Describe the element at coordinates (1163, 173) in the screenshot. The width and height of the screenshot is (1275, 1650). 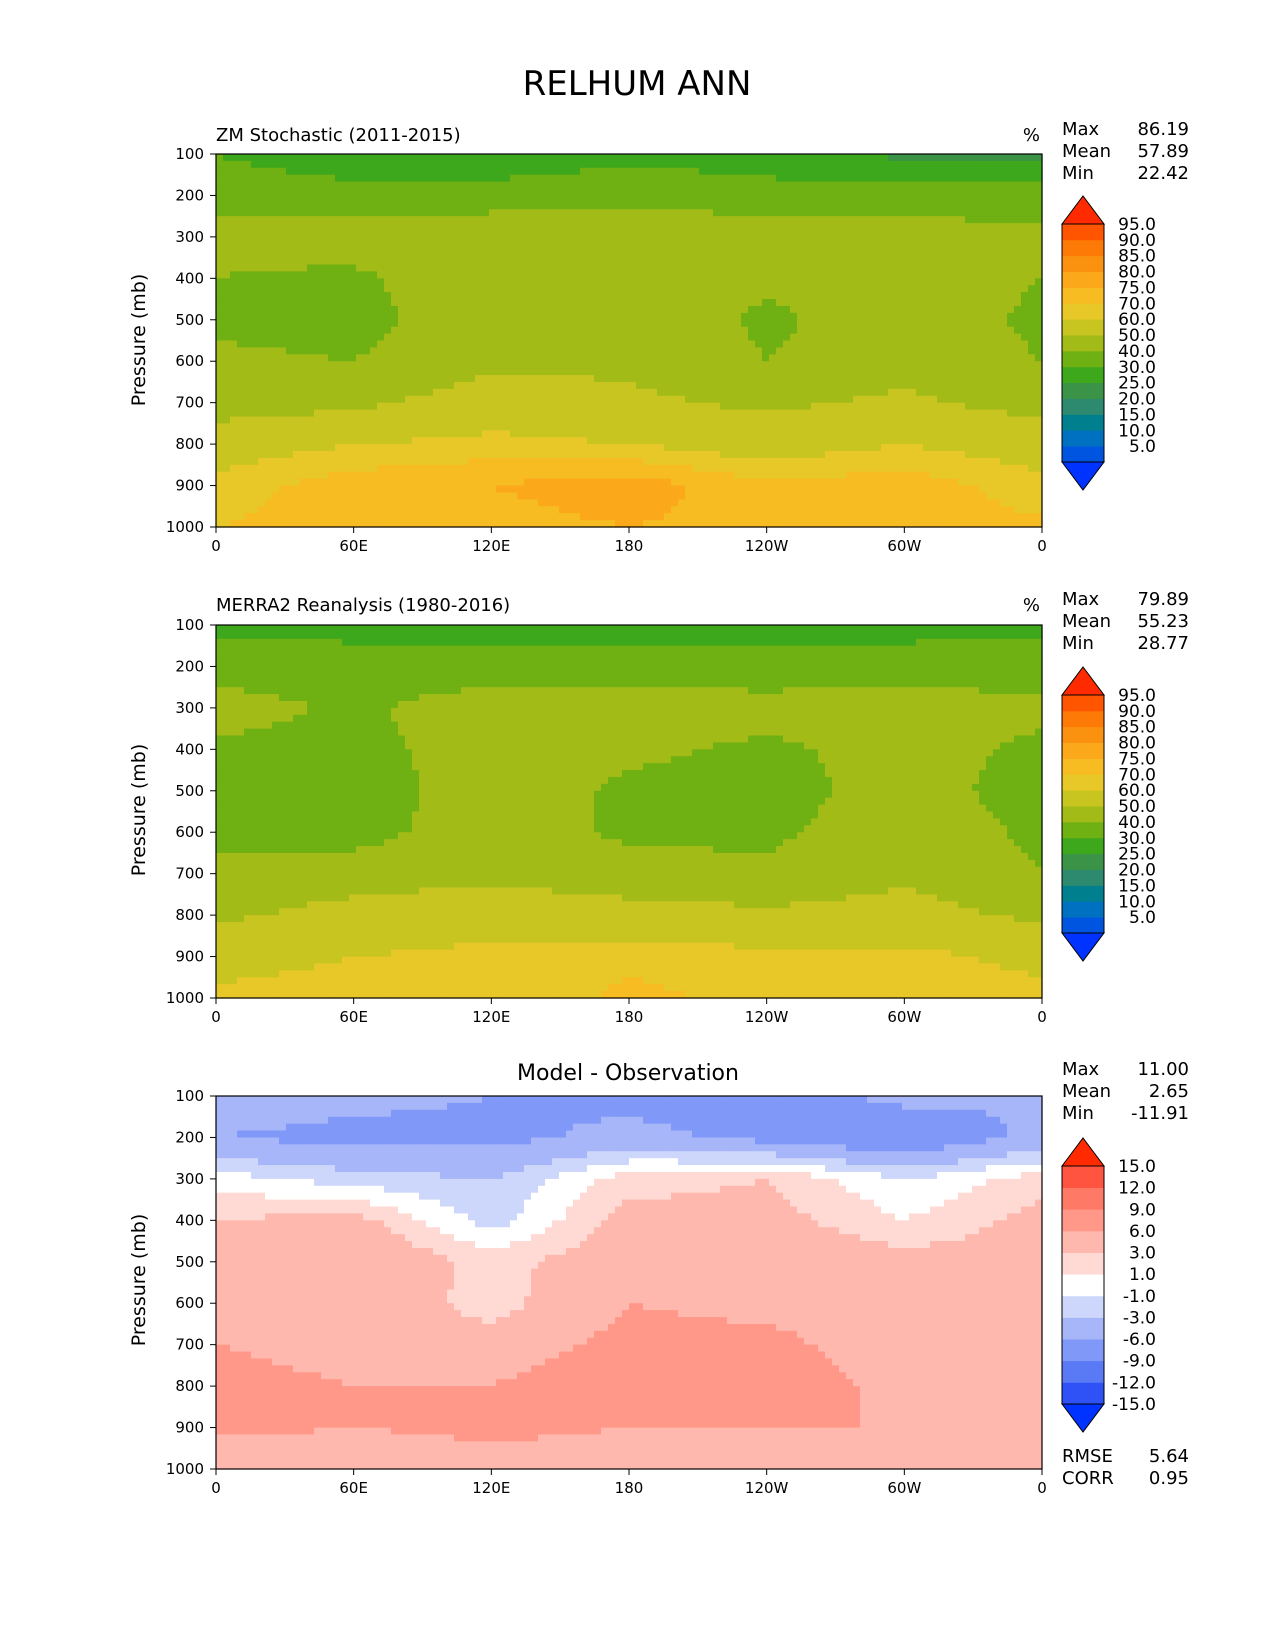
I see `panel-model-min-value: 22.42` at that location.